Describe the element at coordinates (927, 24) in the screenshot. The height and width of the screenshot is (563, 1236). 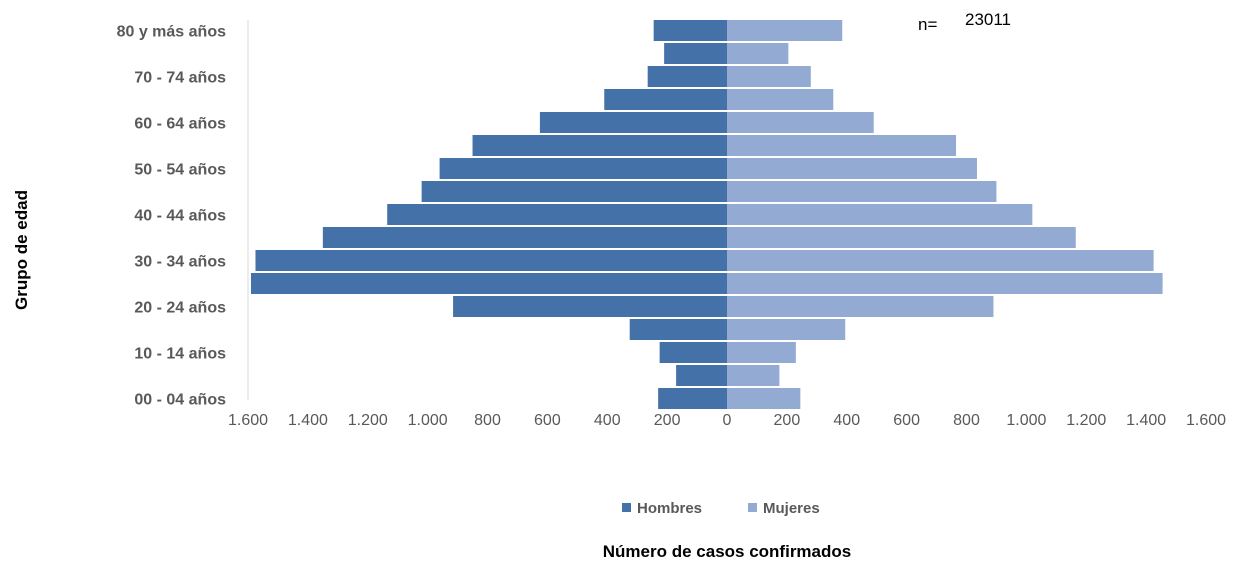
I see `sample-size-label: n=` at that location.